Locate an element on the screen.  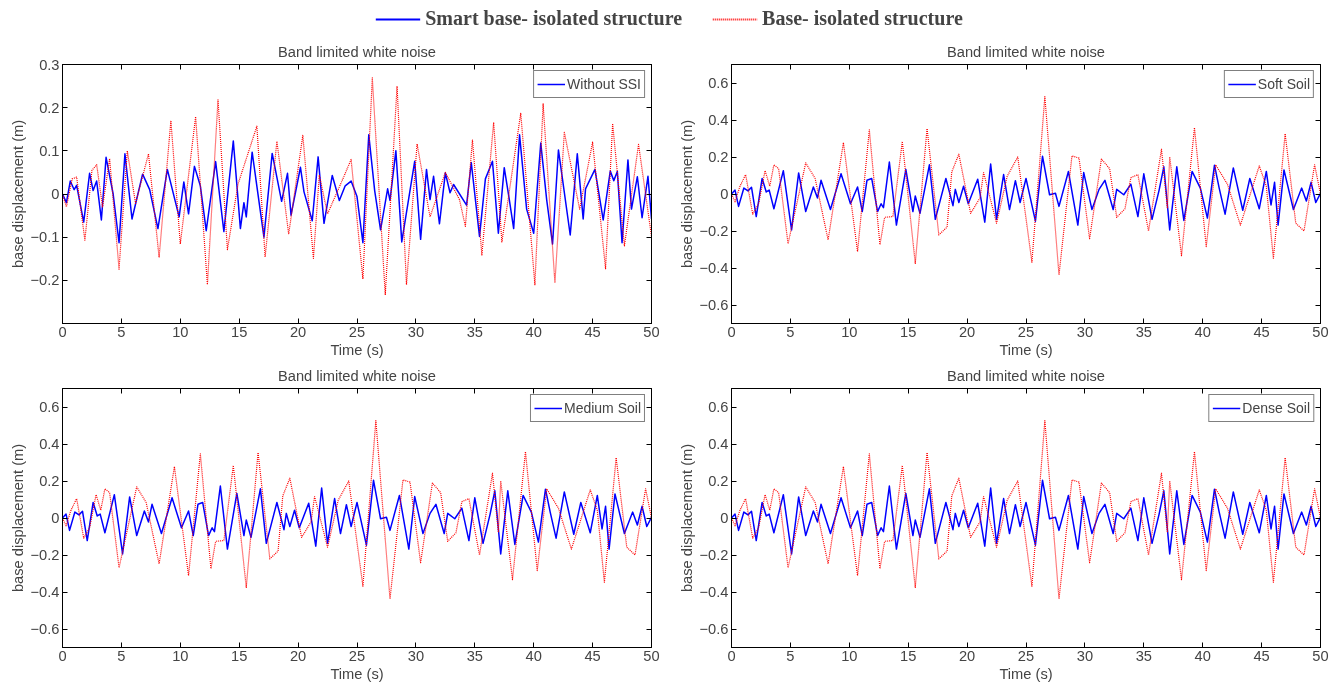
legend-label: Soft Soil is located at coordinates (1283, 84).